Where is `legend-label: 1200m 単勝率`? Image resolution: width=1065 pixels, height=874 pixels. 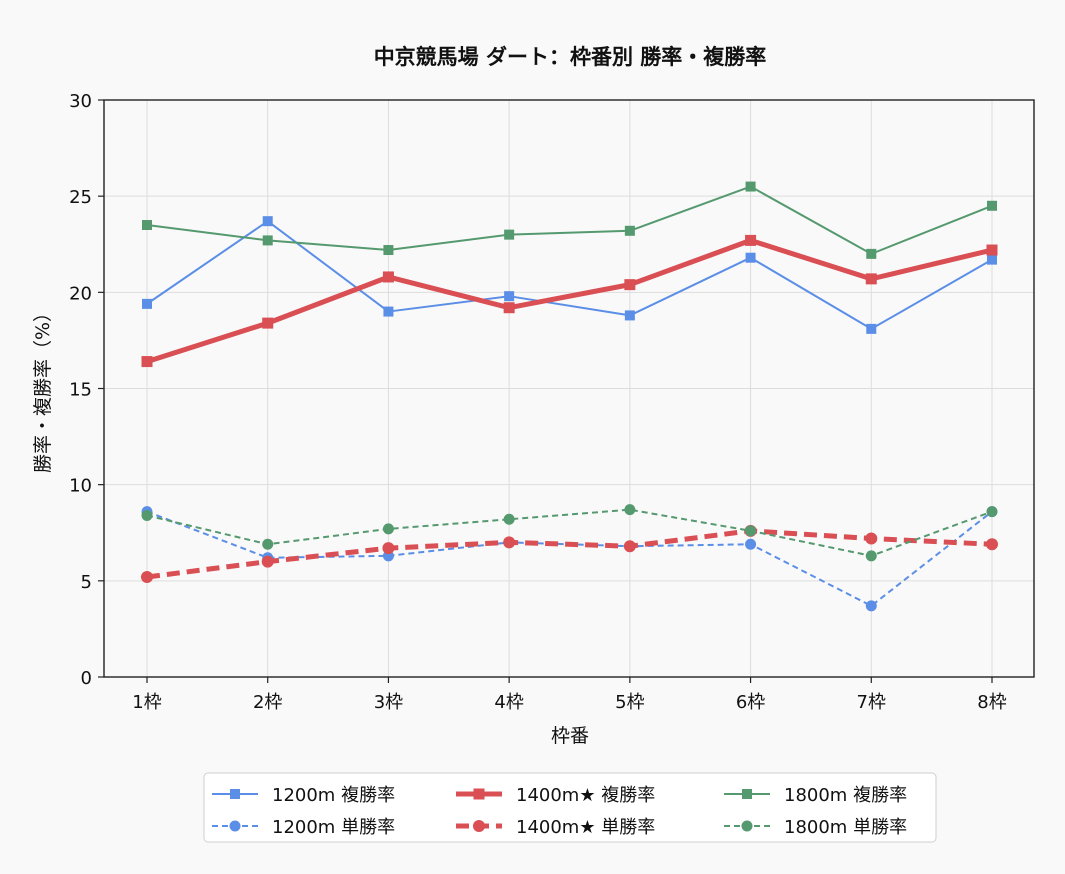
legend-label: 1200m 単勝率 is located at coordinates (333, 827).